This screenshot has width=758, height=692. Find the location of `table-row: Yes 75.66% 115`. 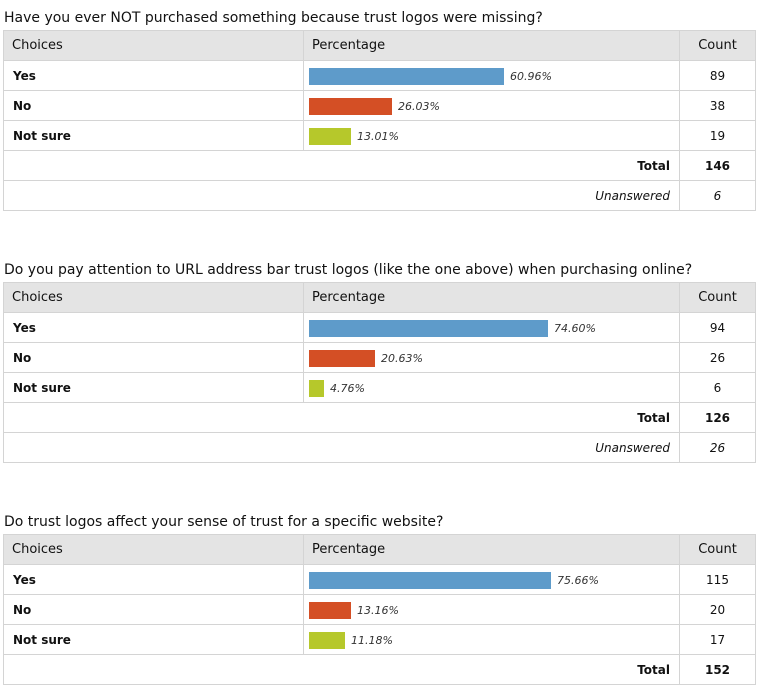

table-row: Yes 75.66% 115 is located at coordinates (379, 579).